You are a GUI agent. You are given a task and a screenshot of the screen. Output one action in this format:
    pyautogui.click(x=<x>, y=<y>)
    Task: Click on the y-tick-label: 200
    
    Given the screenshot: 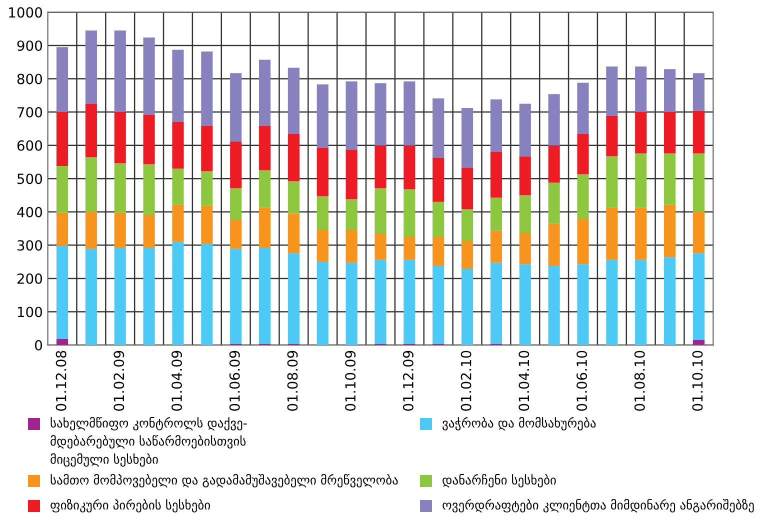 What is the action you would take?
    pyautogui.click(x=29, y=278)
    